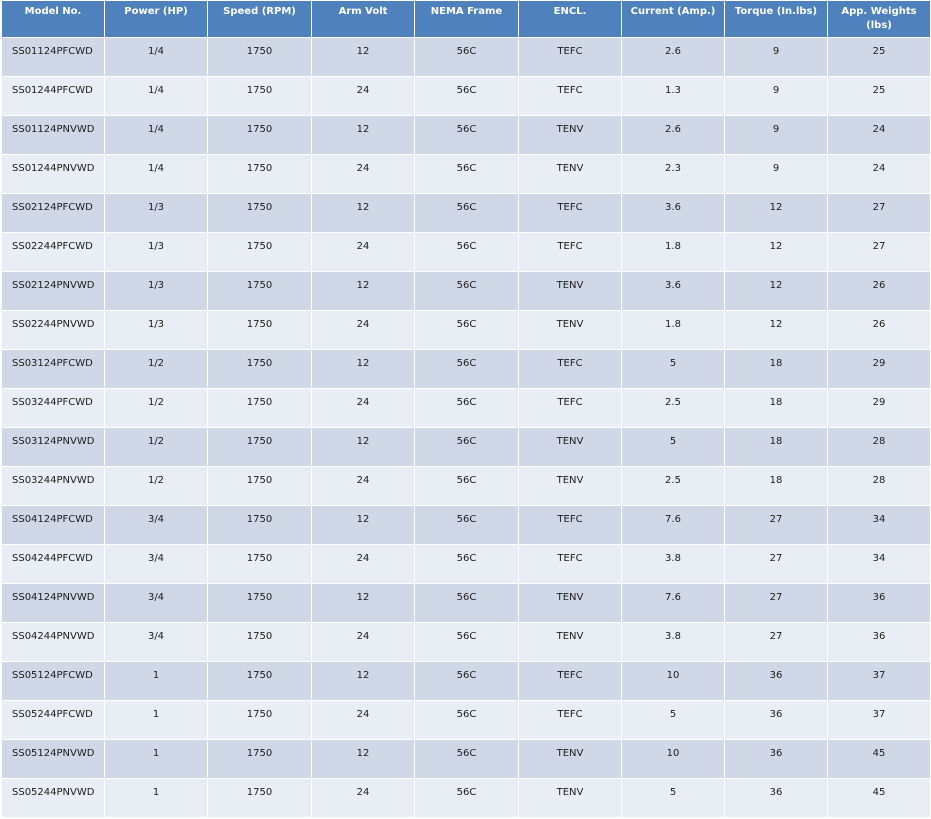 The width and height of the screenshot is (931, 819). I want to click on cell-model-no: SS05124PNVWD, so click(53, 759).